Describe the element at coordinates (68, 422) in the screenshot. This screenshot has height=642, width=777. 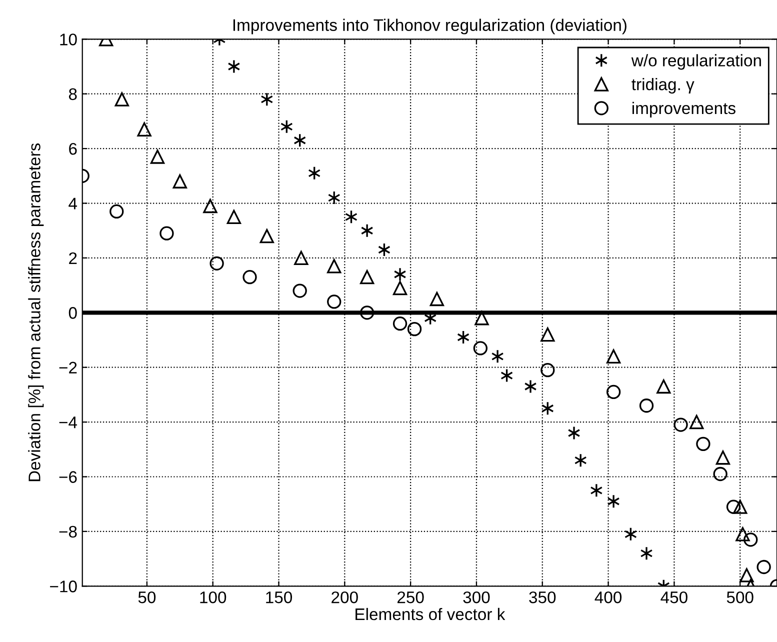
I see `y-tick-label: −4` at that location.